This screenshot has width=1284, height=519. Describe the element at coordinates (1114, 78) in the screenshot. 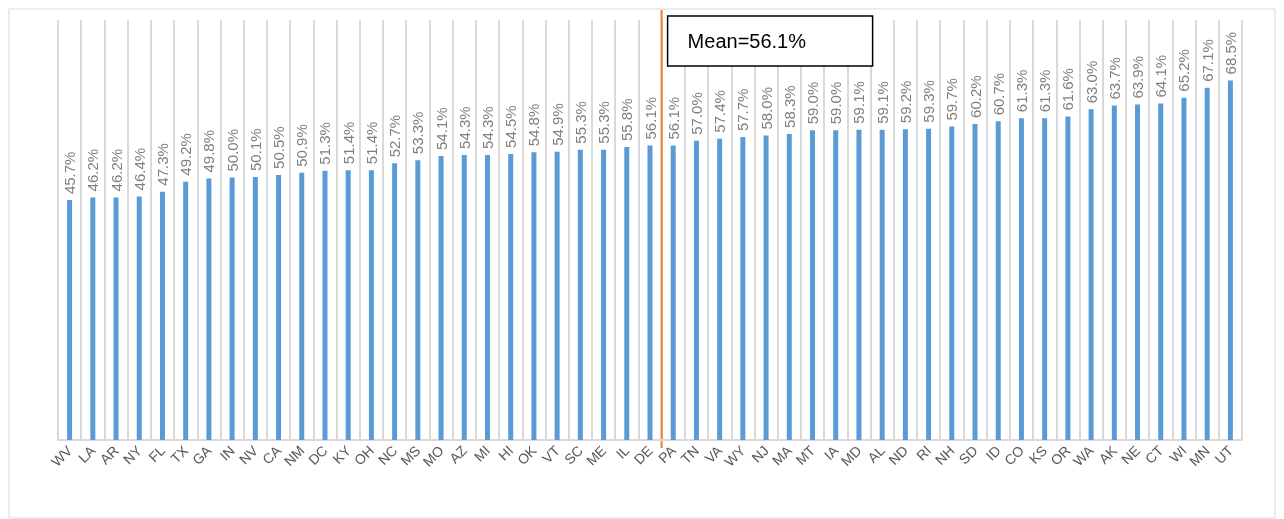

I see `data-label: 63.7%` at that location.